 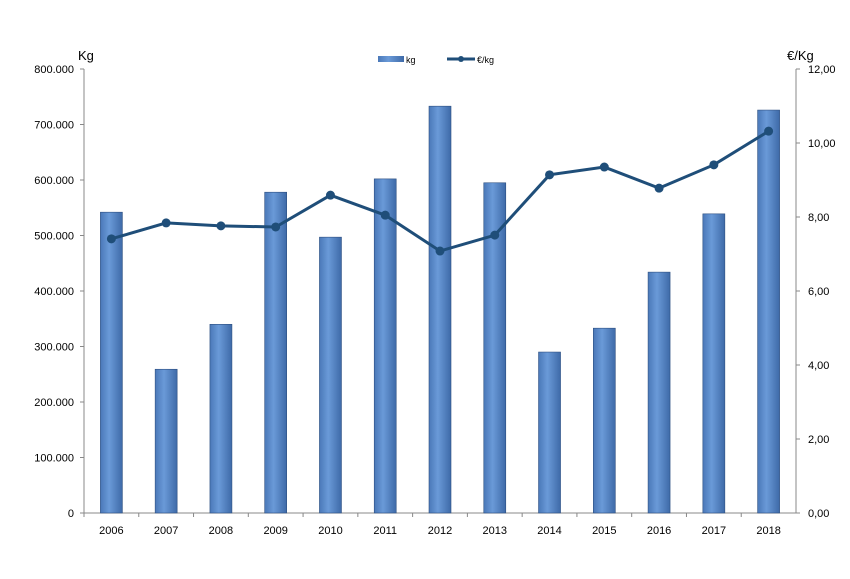 What do you see at coordinates (54, 459) in the screenshot?
I see `y-tick-label: 100.000` at bounding box center [54, 459].